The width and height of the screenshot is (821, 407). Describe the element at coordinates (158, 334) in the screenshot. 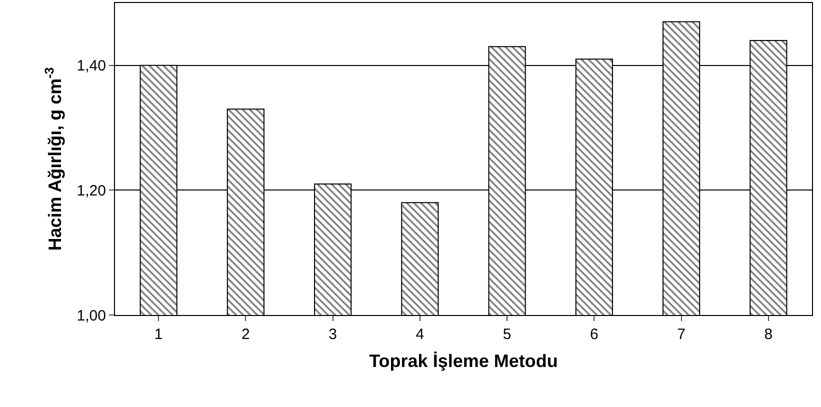

I see `x-tick-label: 1` at that location.